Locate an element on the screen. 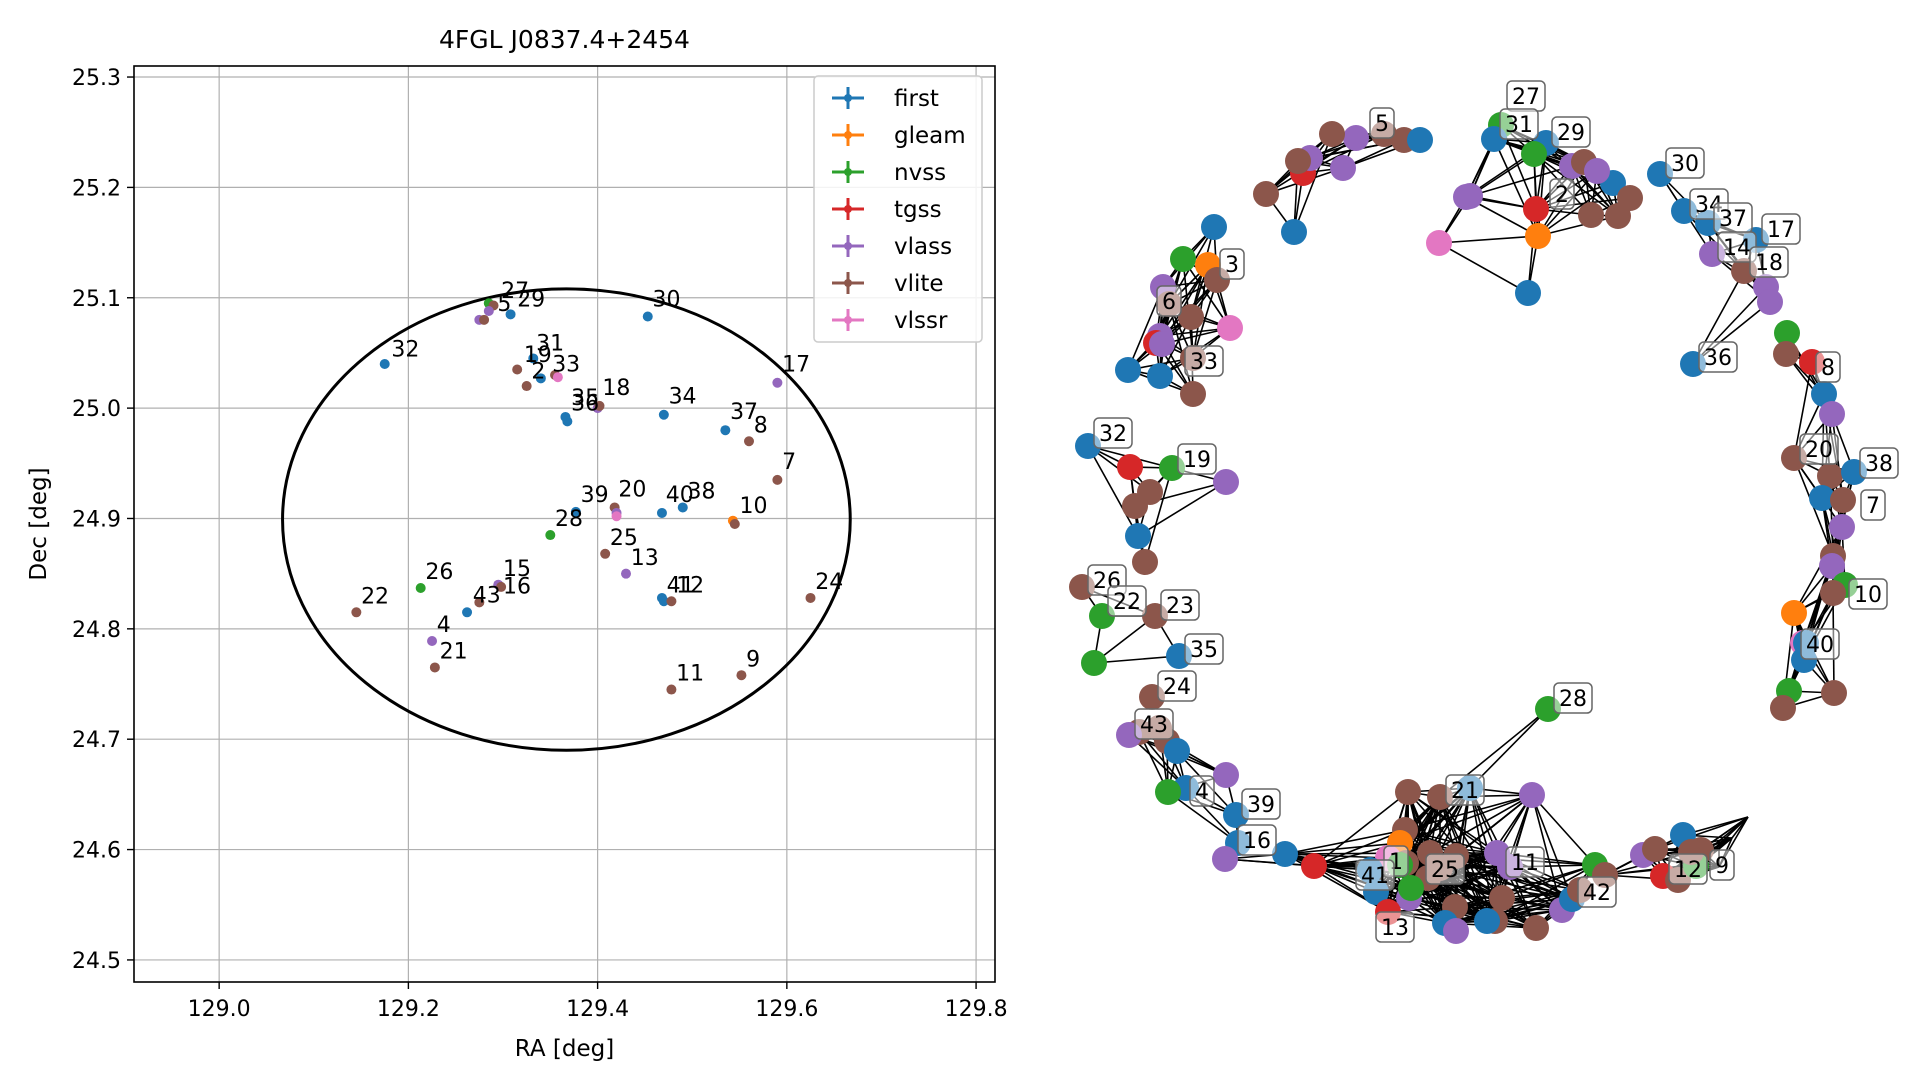 The width and height of the screenshot is (1919, 1080). label-text: 5 is located at coordinates (1382, 124).